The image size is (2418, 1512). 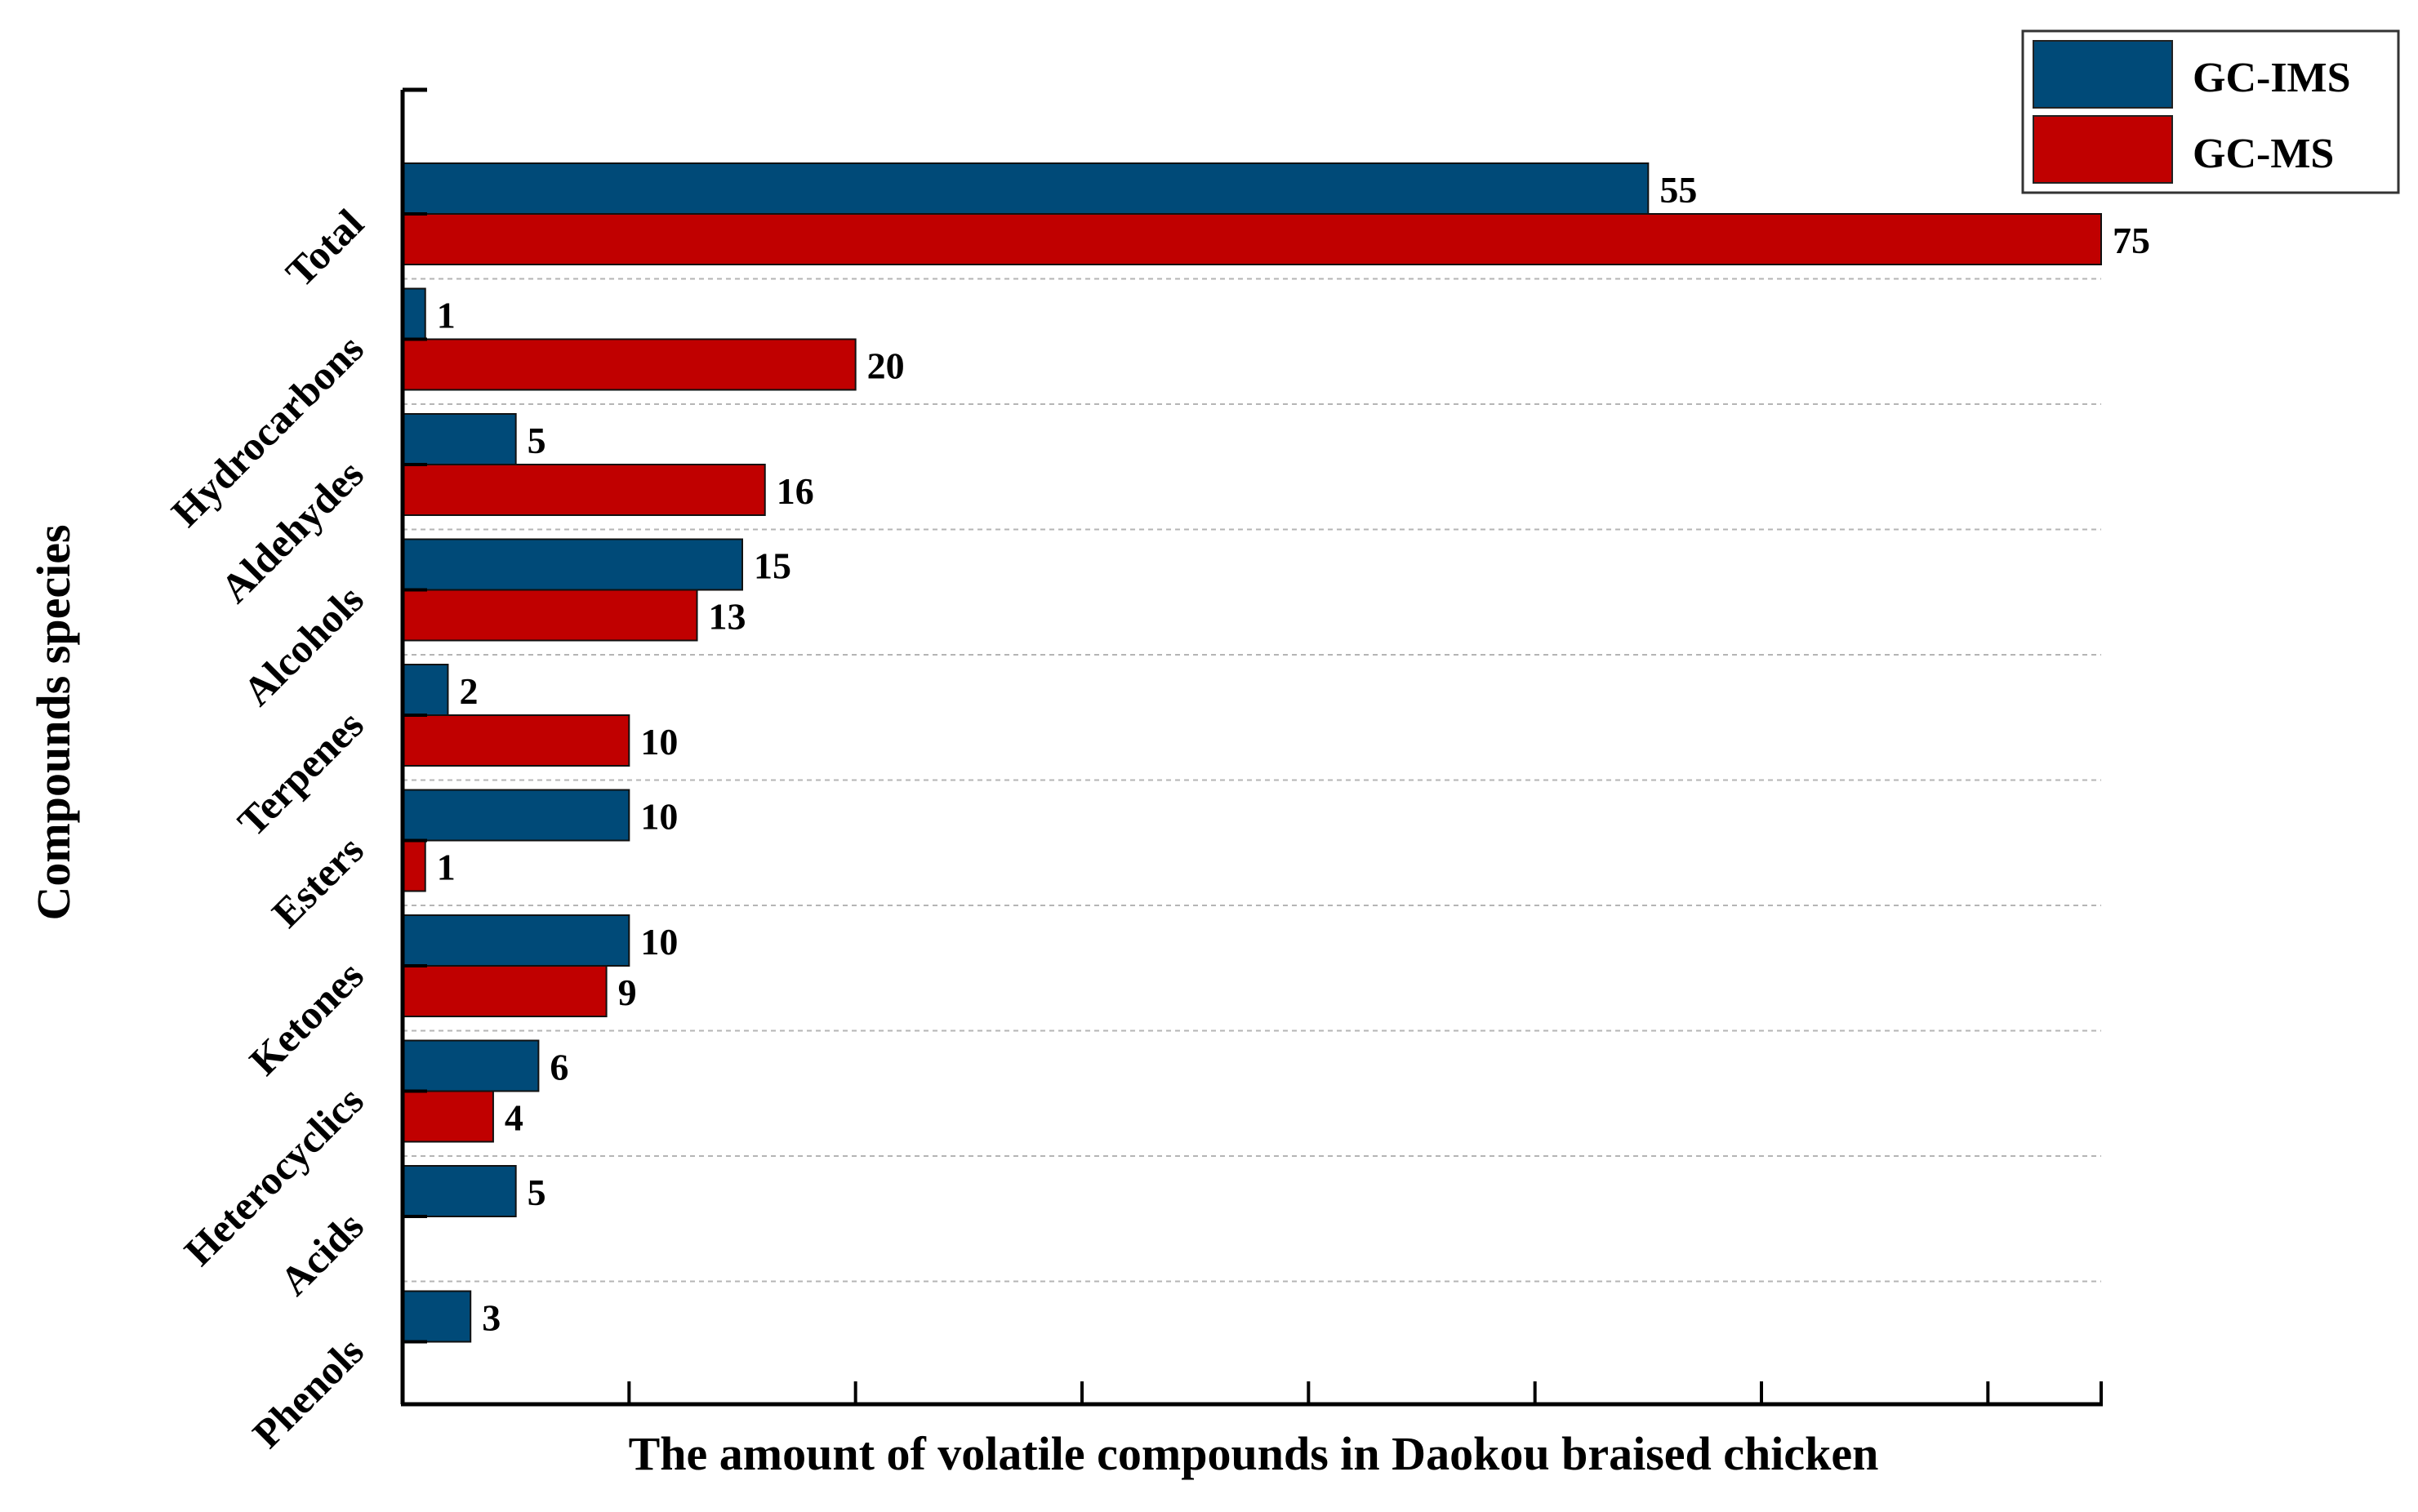 What do you see at coordinates (306, 1017) in the screenshot?
I see `category-label: Ketones` at bounding box center [306, 1017].